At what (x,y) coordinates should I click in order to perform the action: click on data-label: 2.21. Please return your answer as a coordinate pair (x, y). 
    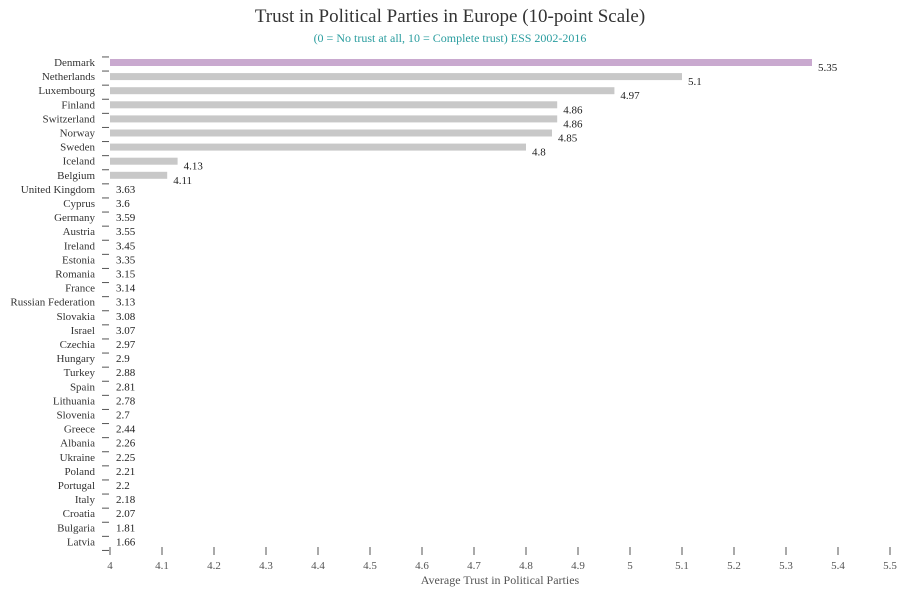
    Looking at the image, I should click on (125, 472).